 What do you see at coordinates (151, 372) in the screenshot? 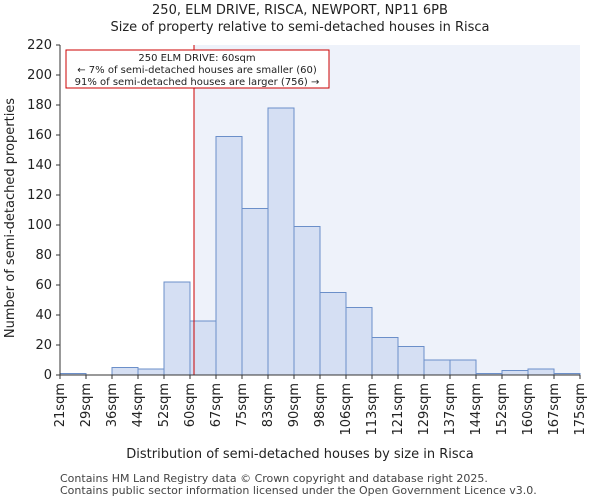
I see `bar-44sqm` at bounding box center [151, 372].